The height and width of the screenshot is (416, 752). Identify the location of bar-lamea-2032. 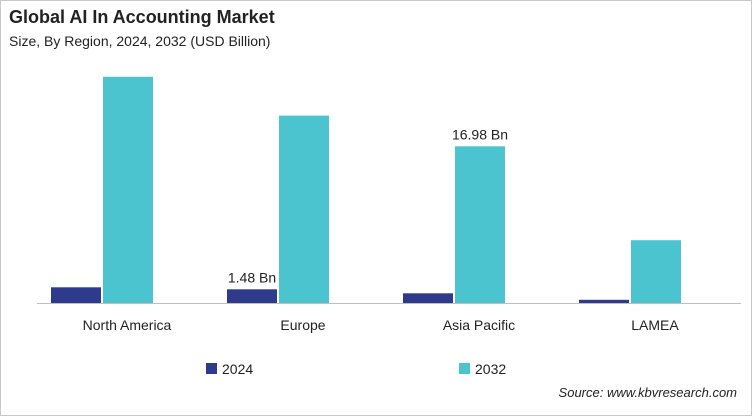
(656, 271).